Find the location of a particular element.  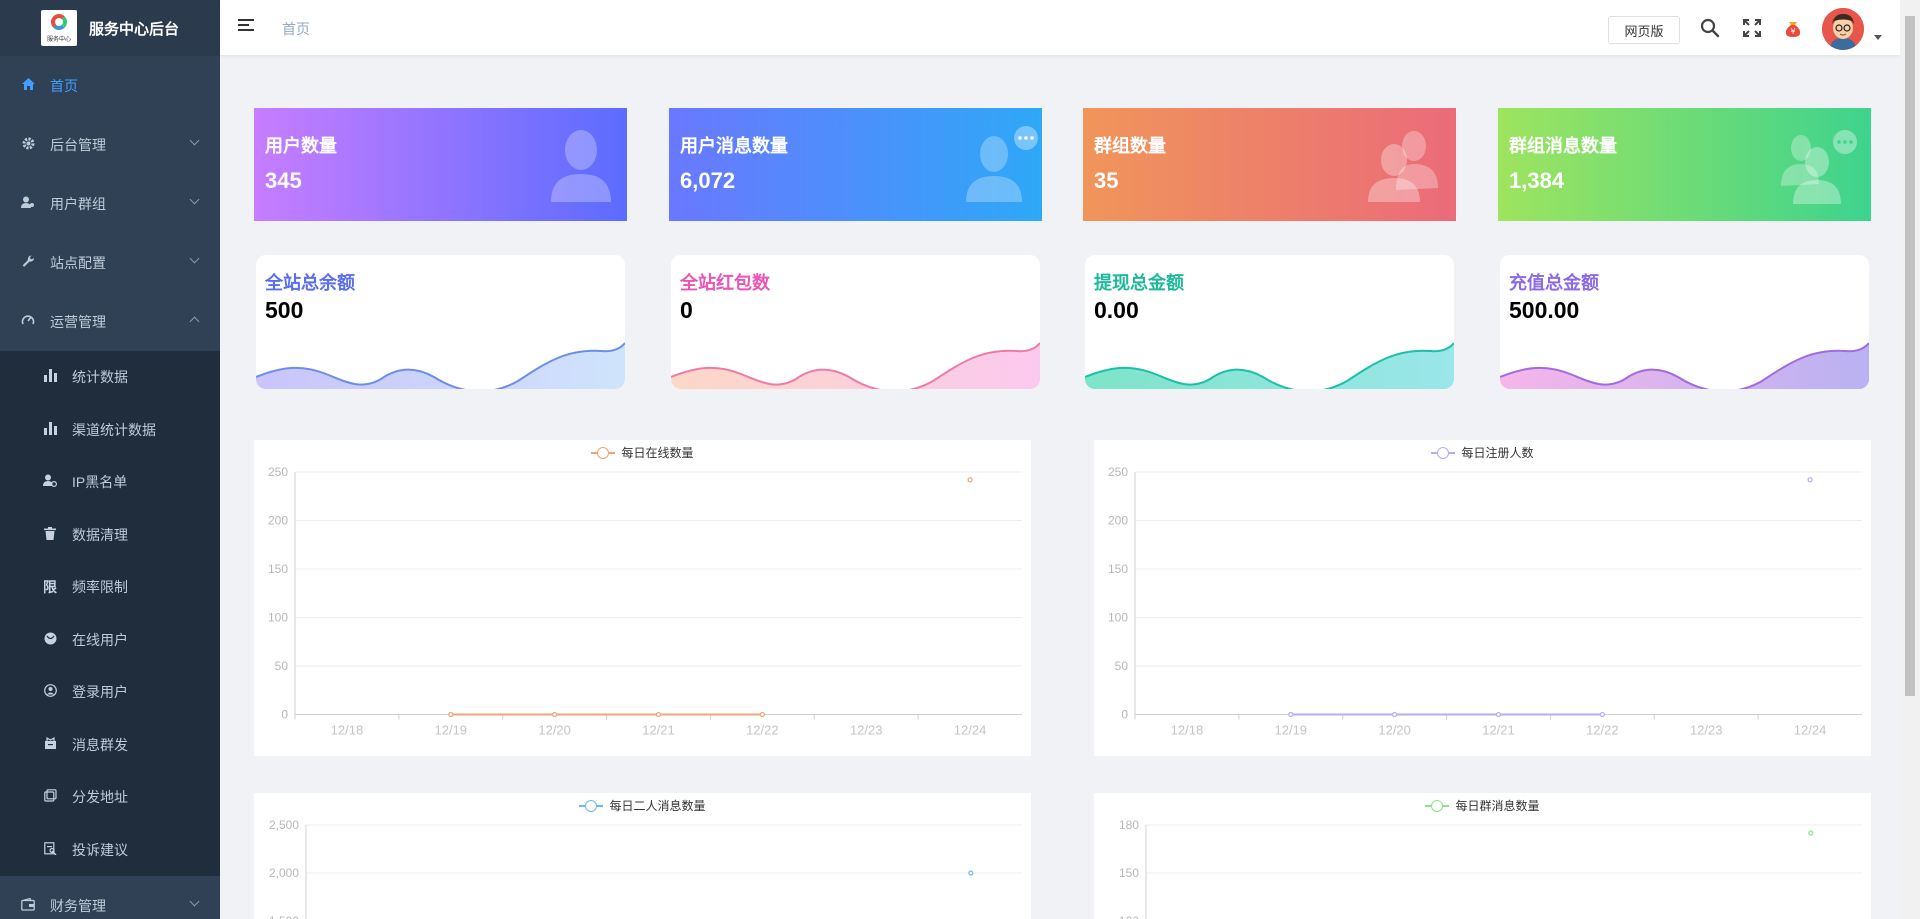

submenu-item-distribution-address: 分发地址 is located at coordinates (110, 797).